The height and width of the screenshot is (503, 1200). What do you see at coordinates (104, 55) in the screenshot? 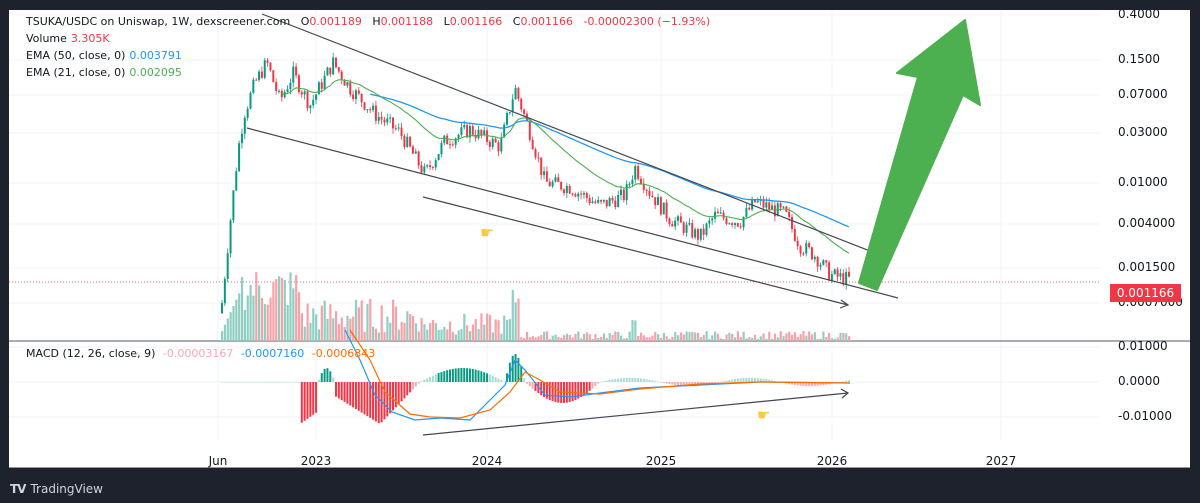
I see `ema50-legend: EMA (50, close, 0) 0.003791` at bounding box center [104, 55].